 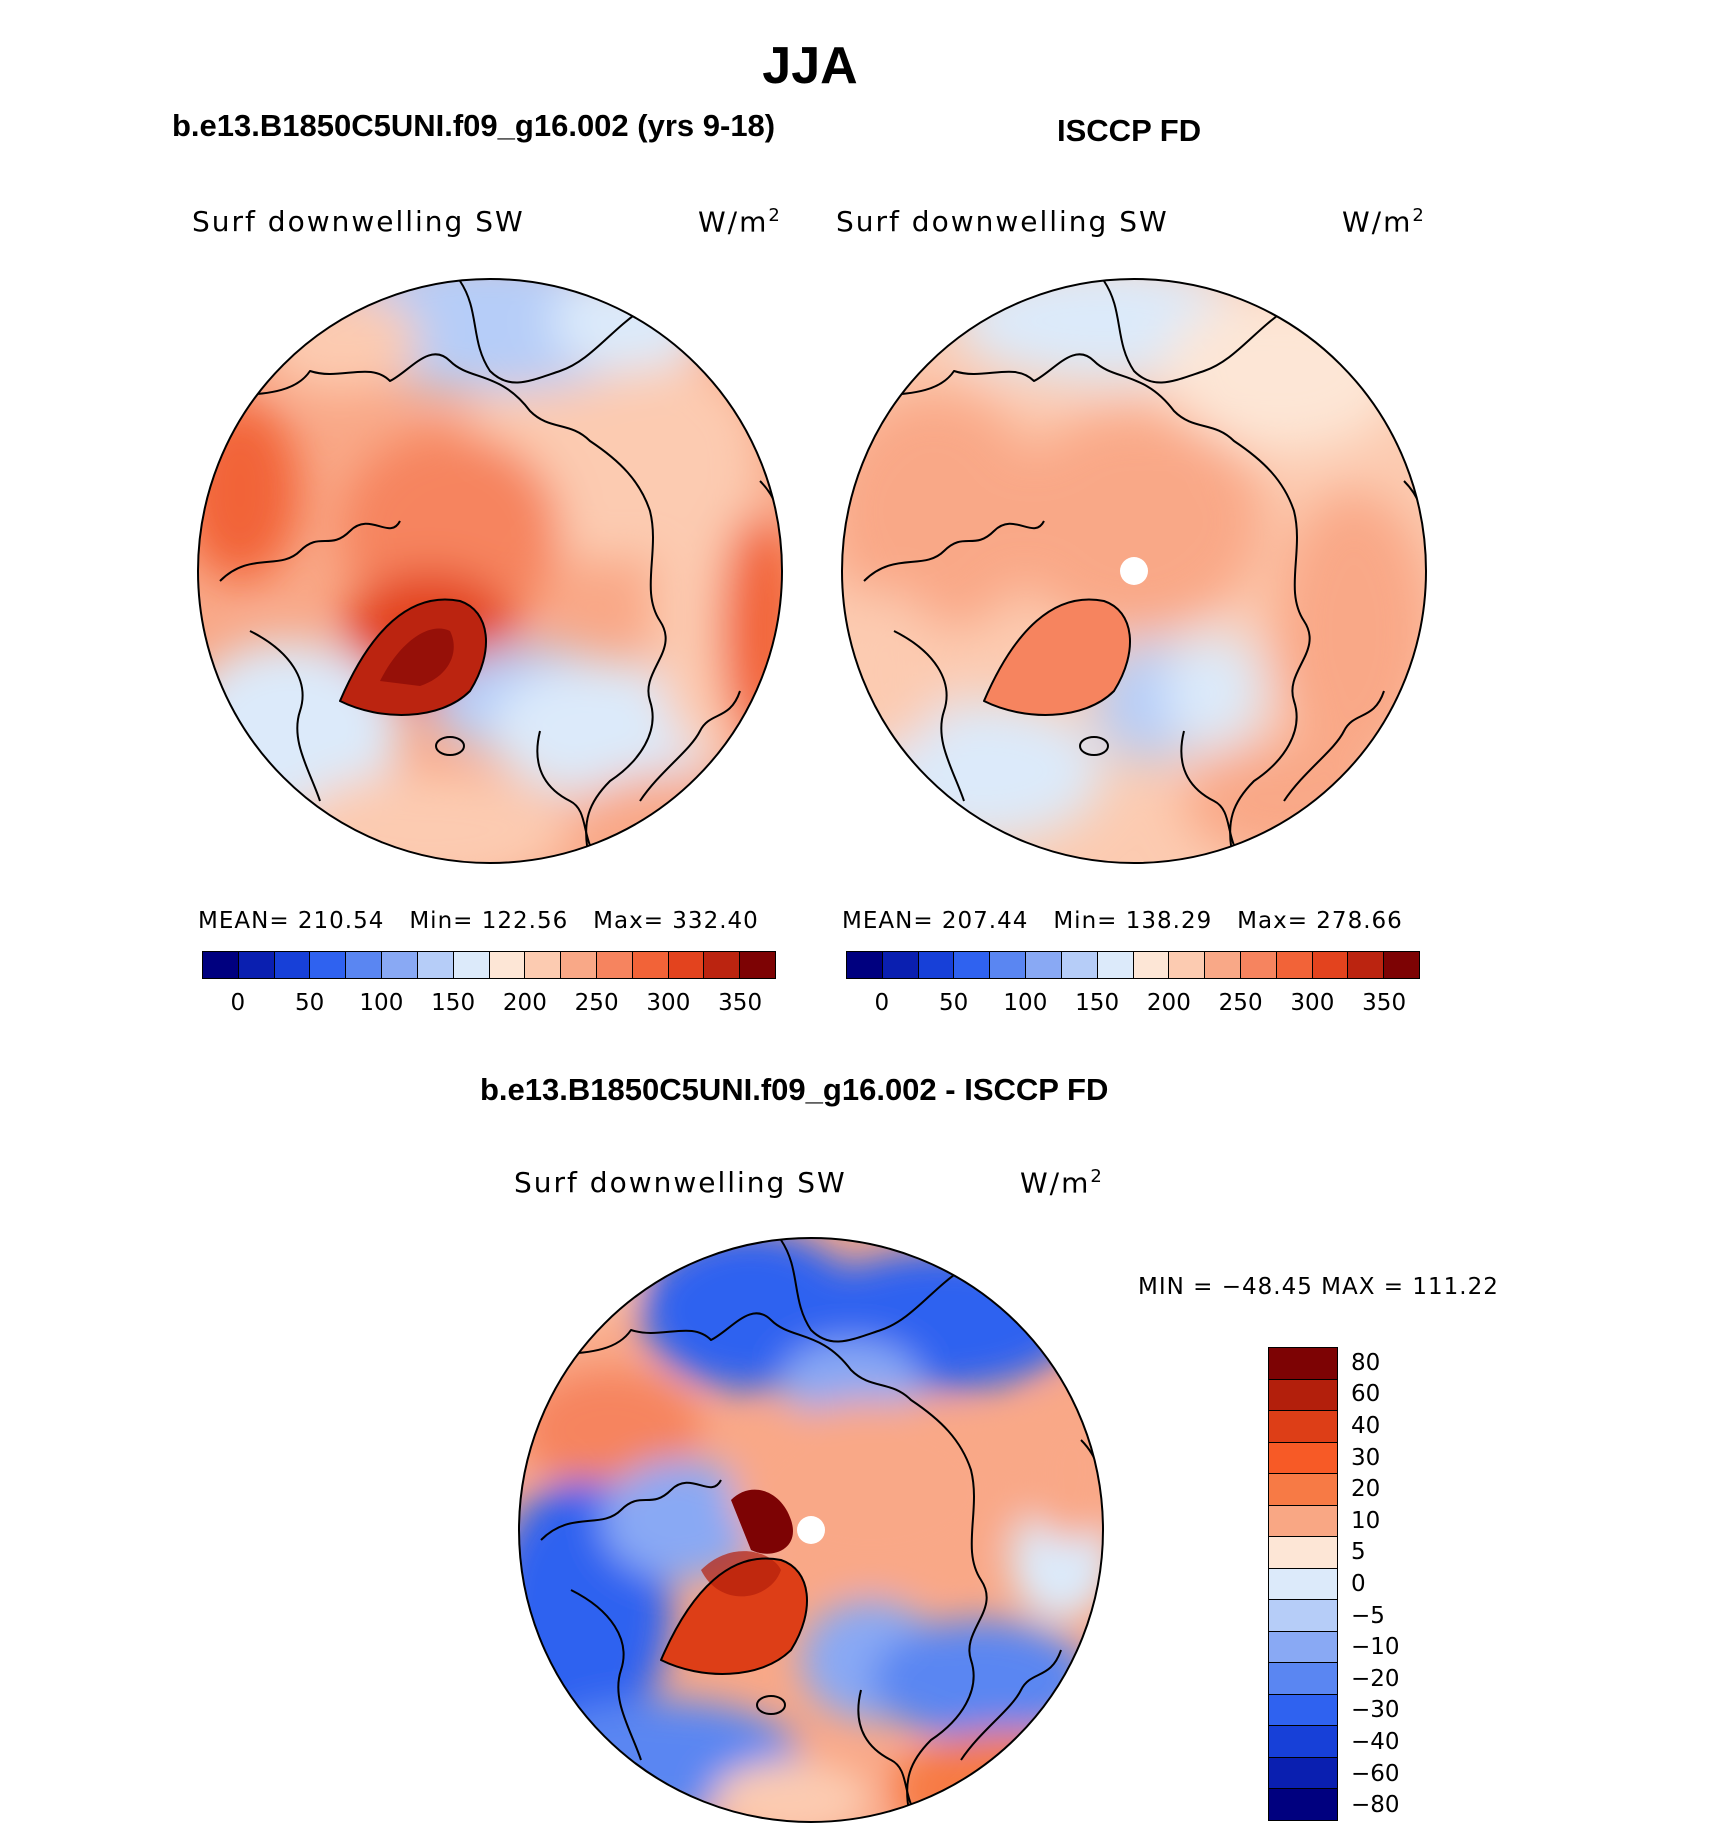 I want to click on diff-colorbar-ticks: 80 60 40 30 20 10 5 0 −5 −10 −20 −30 −40 −60 −80, so click(x=1391, y=1584).